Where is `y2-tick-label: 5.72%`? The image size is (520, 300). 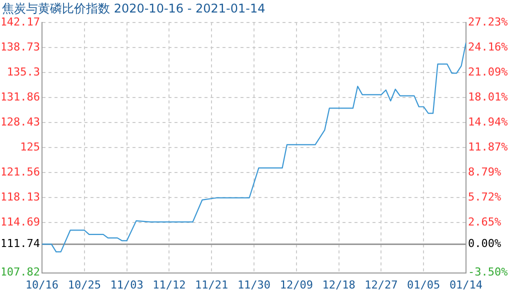 y2-tick-label: 5.72% is located at coordinates (485, 197).